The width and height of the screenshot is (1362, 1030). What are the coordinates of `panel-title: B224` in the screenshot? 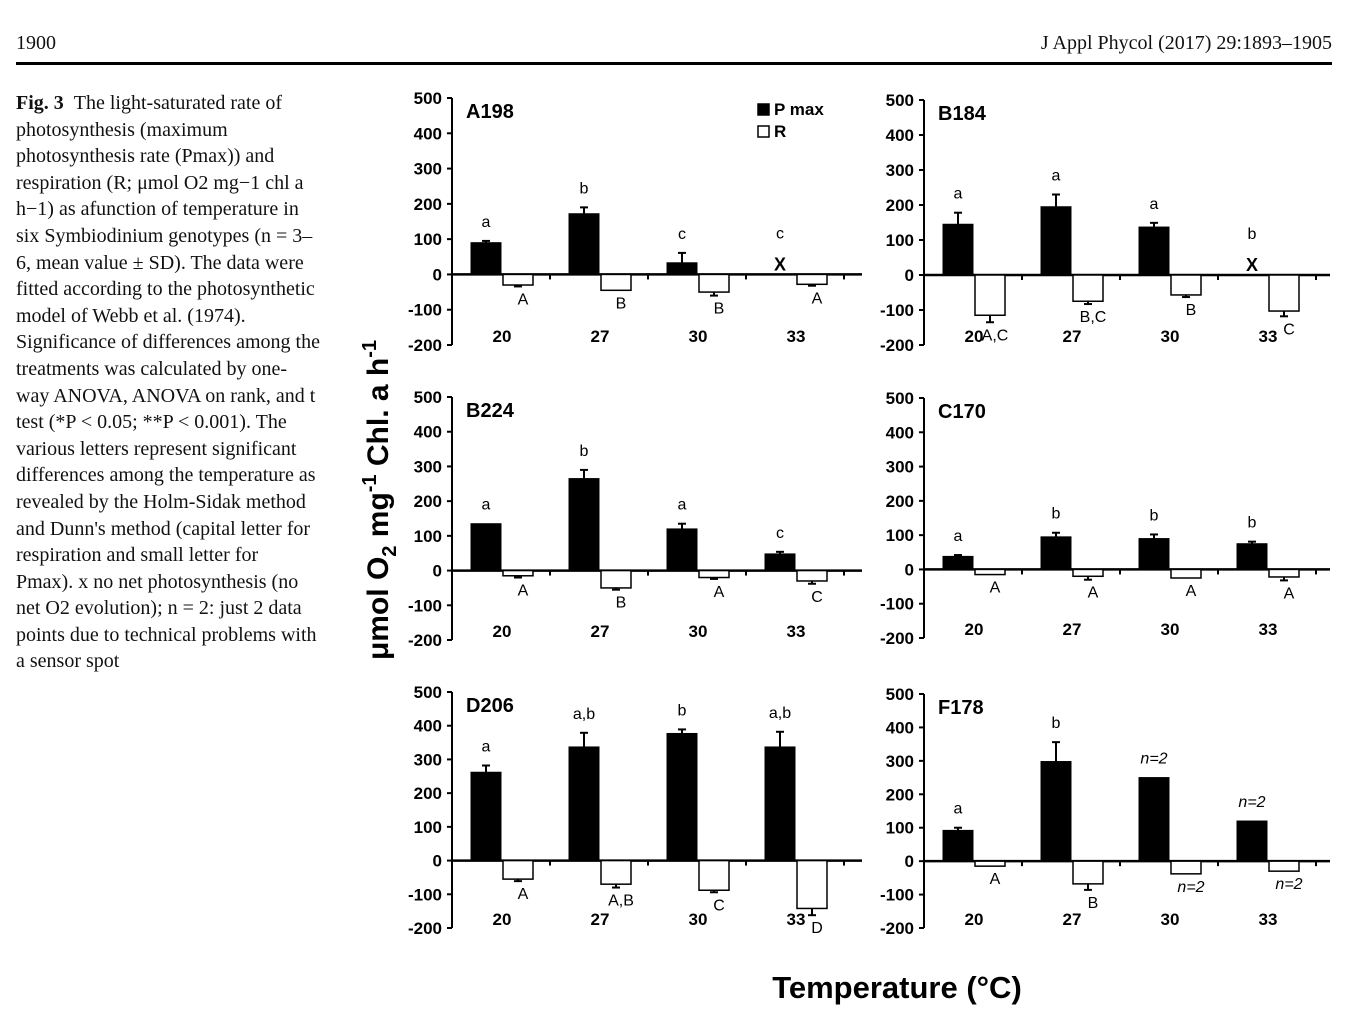 It's located at (490, 411).